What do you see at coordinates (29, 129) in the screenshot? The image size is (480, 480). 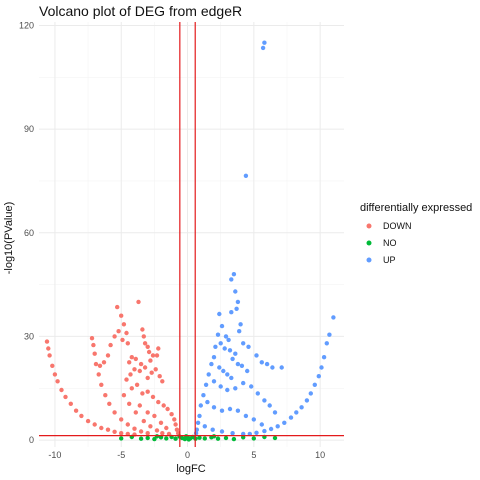 I see `y-tick-label: 90` at bounding box center [29, 129].